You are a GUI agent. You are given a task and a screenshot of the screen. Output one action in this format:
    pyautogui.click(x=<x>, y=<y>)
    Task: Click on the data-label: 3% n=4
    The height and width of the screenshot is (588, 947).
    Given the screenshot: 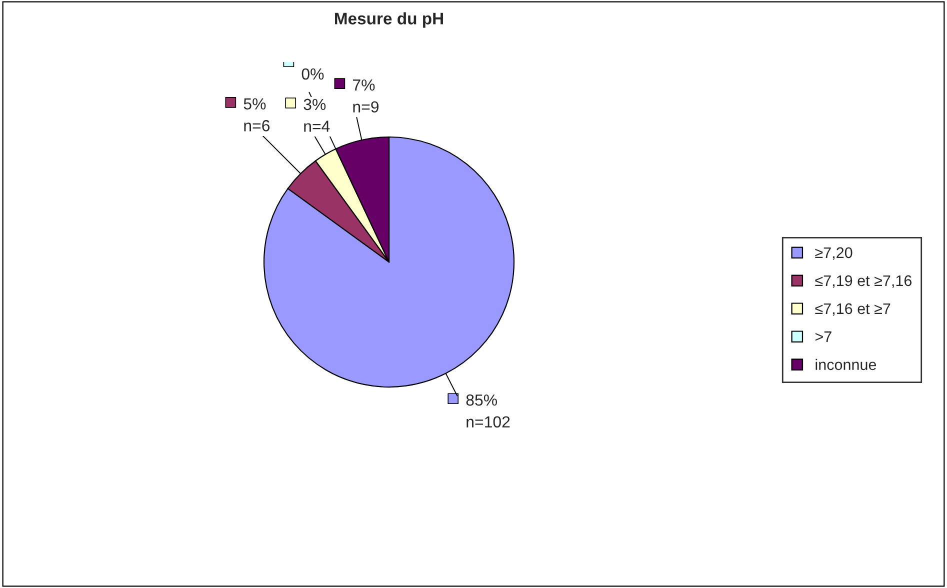 What is the action you would take?
    pyautogui.click(x=317, y=115)
    